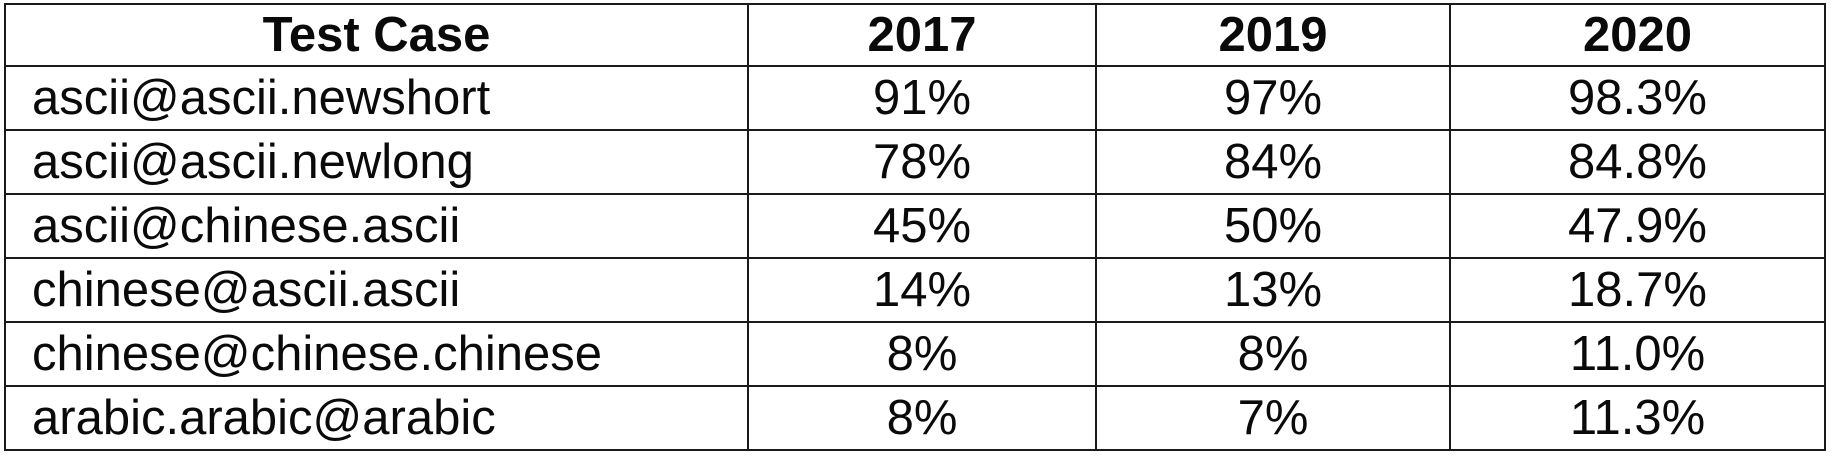 Image resolution: width=1831 pixels, height=466 pixels. Describe the element at coordinates (1637, 354) in the screenshot. I see `value-2020-cell: 11.0%` at that location.